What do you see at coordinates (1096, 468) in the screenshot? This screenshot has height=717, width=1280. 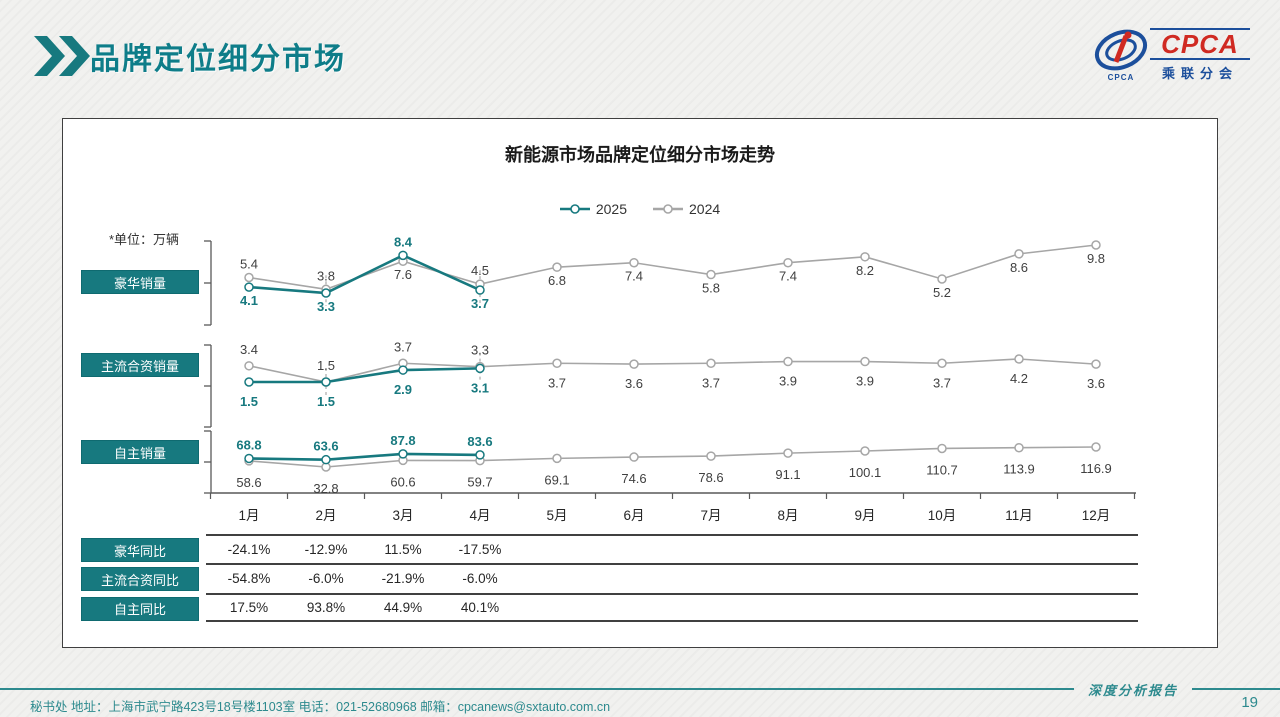 I see `data-label-2024: 116.9` at bounding box center [1096, 468].